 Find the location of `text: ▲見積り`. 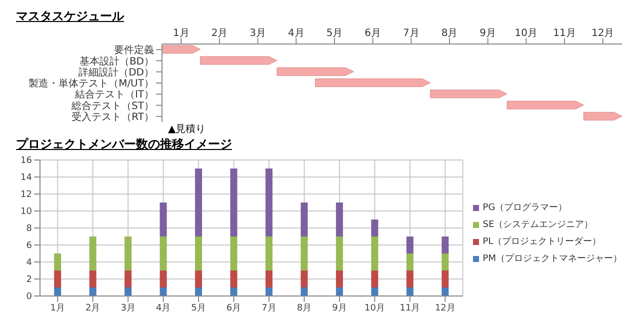

text: ▲見積り is located at coordinates (187, 130).